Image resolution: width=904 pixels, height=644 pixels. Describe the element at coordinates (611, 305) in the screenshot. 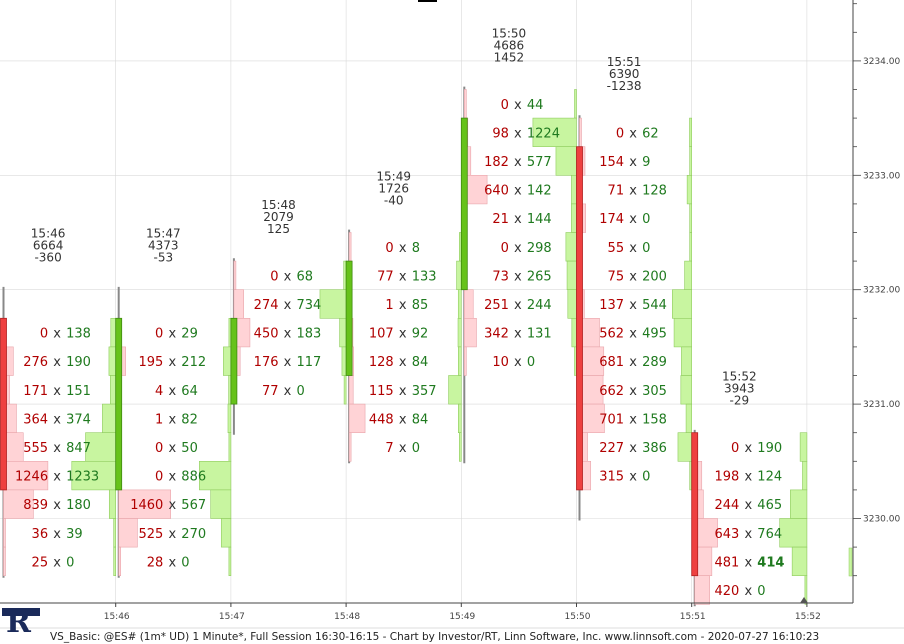

I see `bid-volume-label: 137` at that location.